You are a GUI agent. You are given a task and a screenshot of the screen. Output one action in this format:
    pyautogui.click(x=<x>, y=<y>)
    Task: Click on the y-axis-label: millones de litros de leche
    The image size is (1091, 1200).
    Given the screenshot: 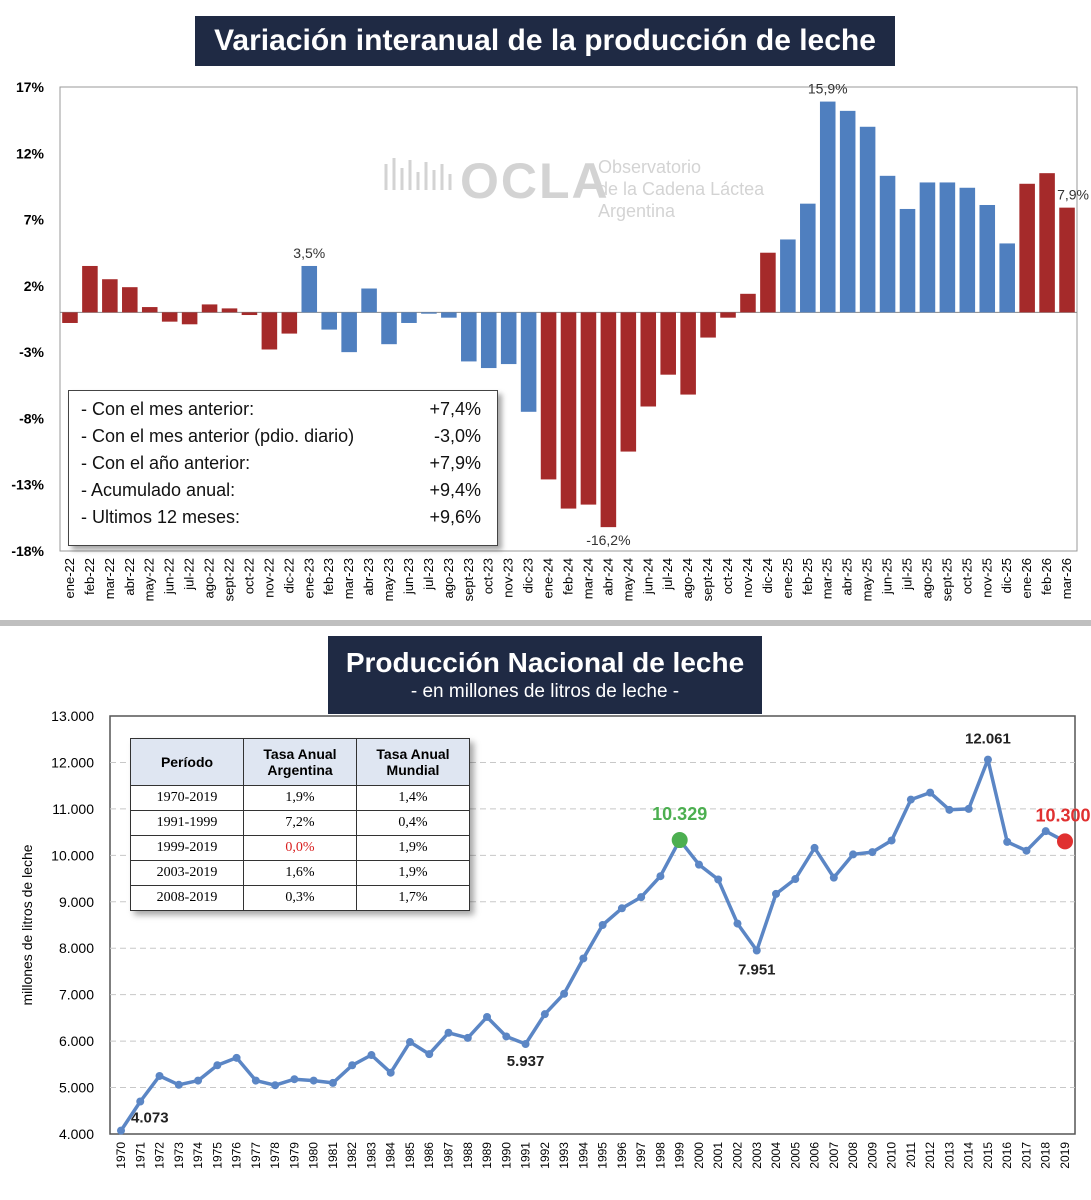 What is the action you would take?
    pyautogui.click(x=27, y=924)
    